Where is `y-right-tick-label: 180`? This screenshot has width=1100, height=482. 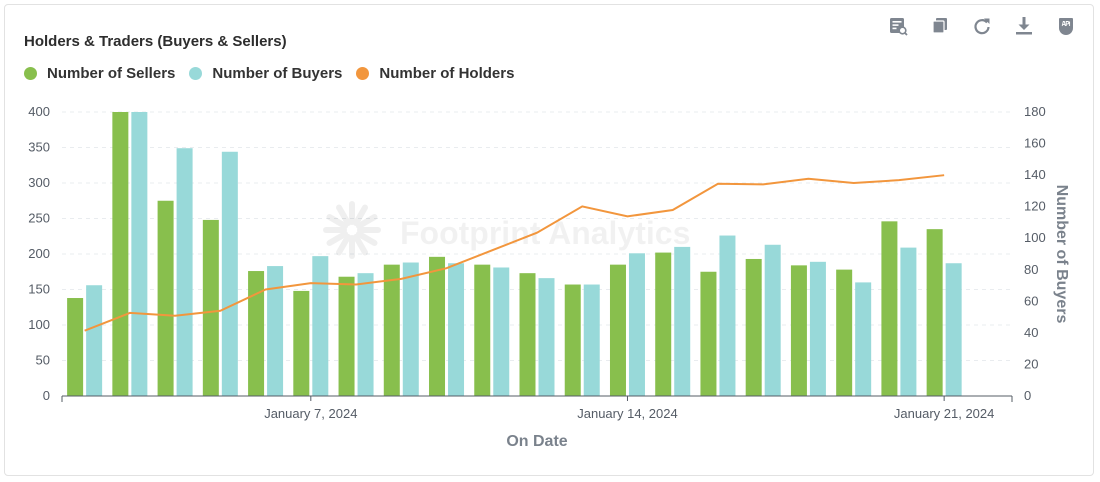 y-right-tick-label: 180 is located at coordinates (1035, 111).